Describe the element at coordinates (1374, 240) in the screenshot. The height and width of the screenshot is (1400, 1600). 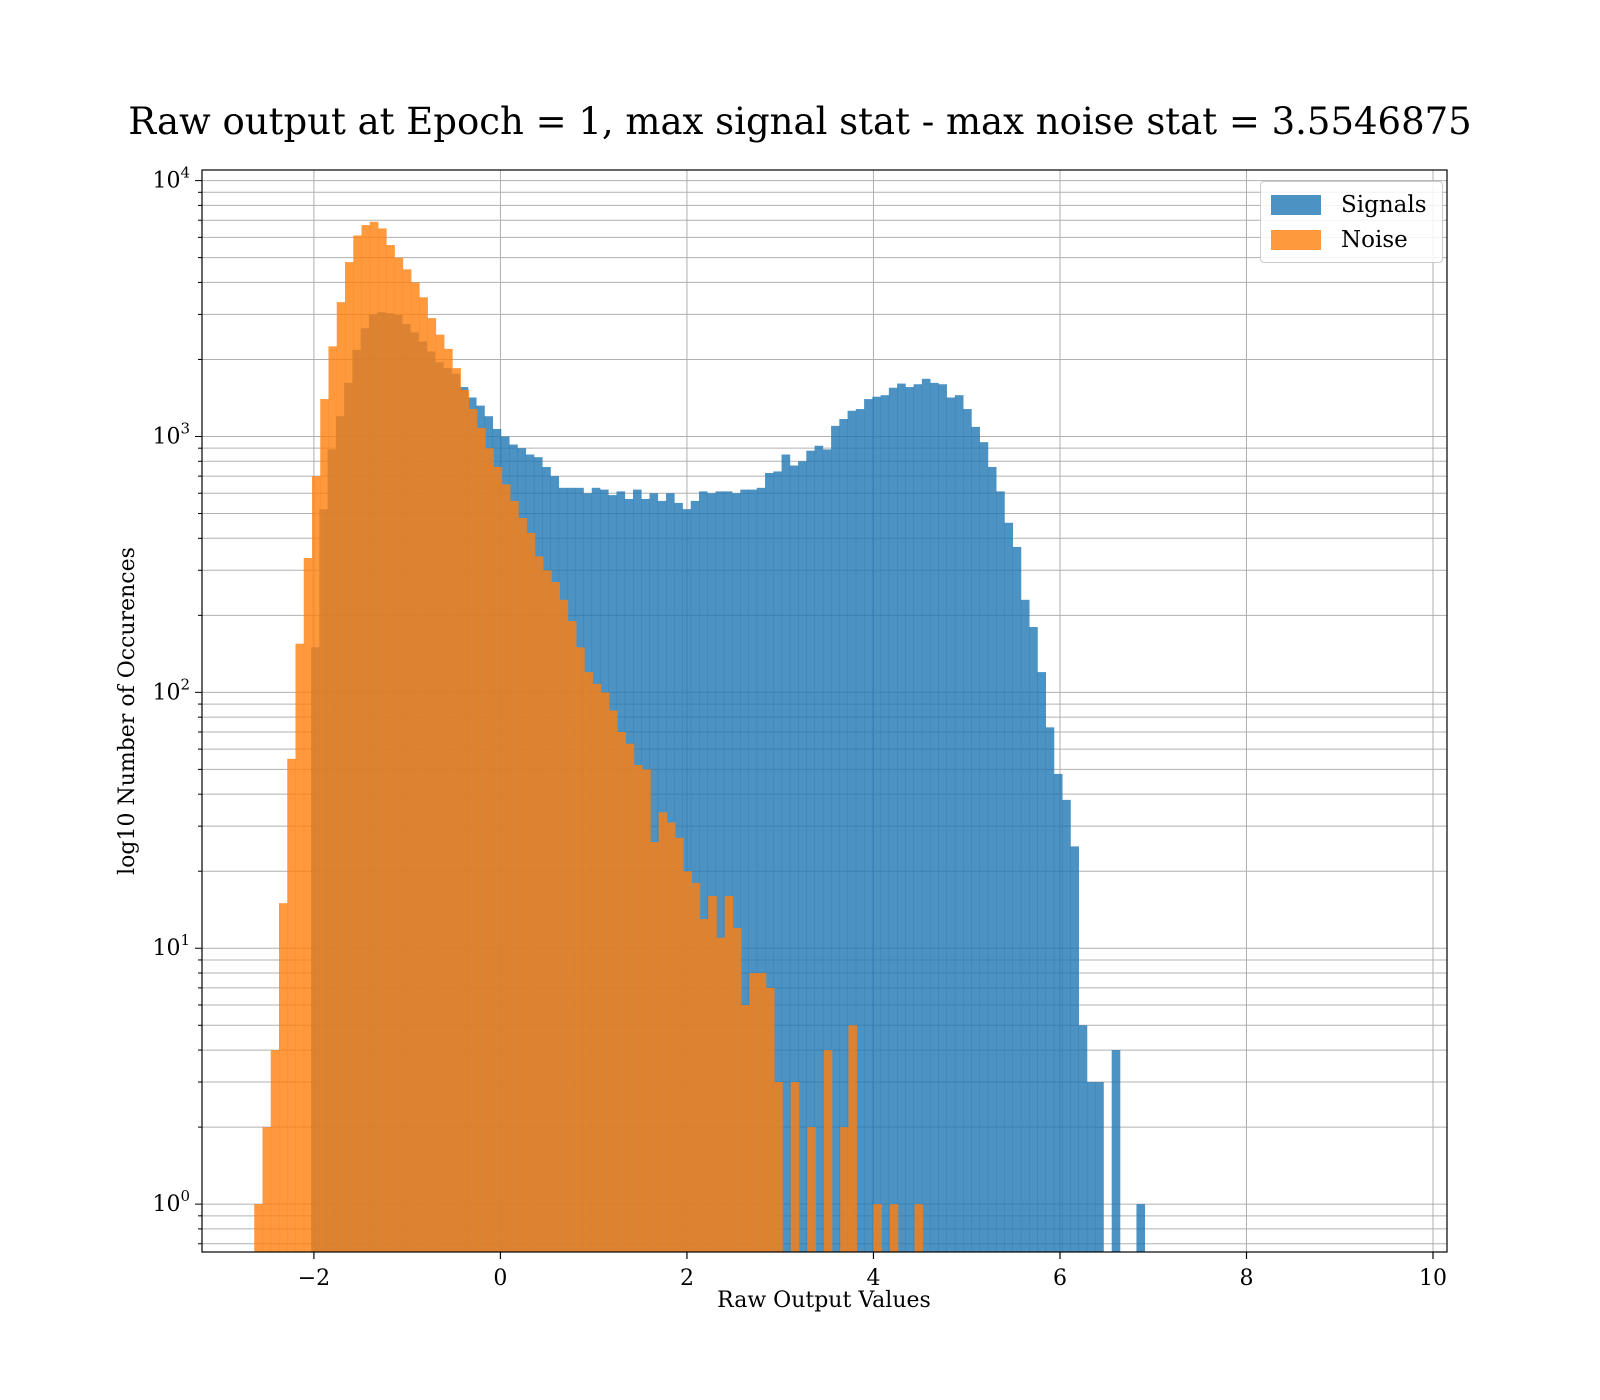
I see `legend-label-noise: Noise` at that location.